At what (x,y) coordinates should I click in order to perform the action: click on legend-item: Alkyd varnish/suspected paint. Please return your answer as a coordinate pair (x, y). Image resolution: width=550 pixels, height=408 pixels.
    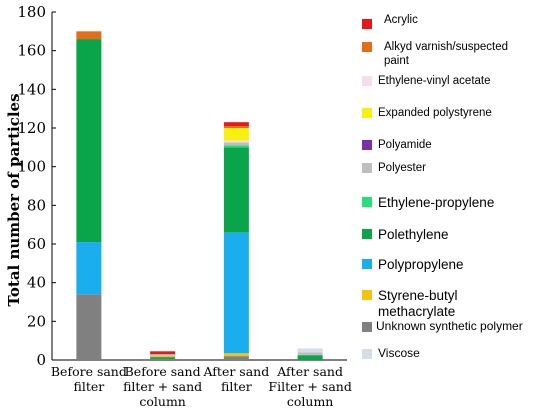
    Looking at the image, I should click on (435, 54).